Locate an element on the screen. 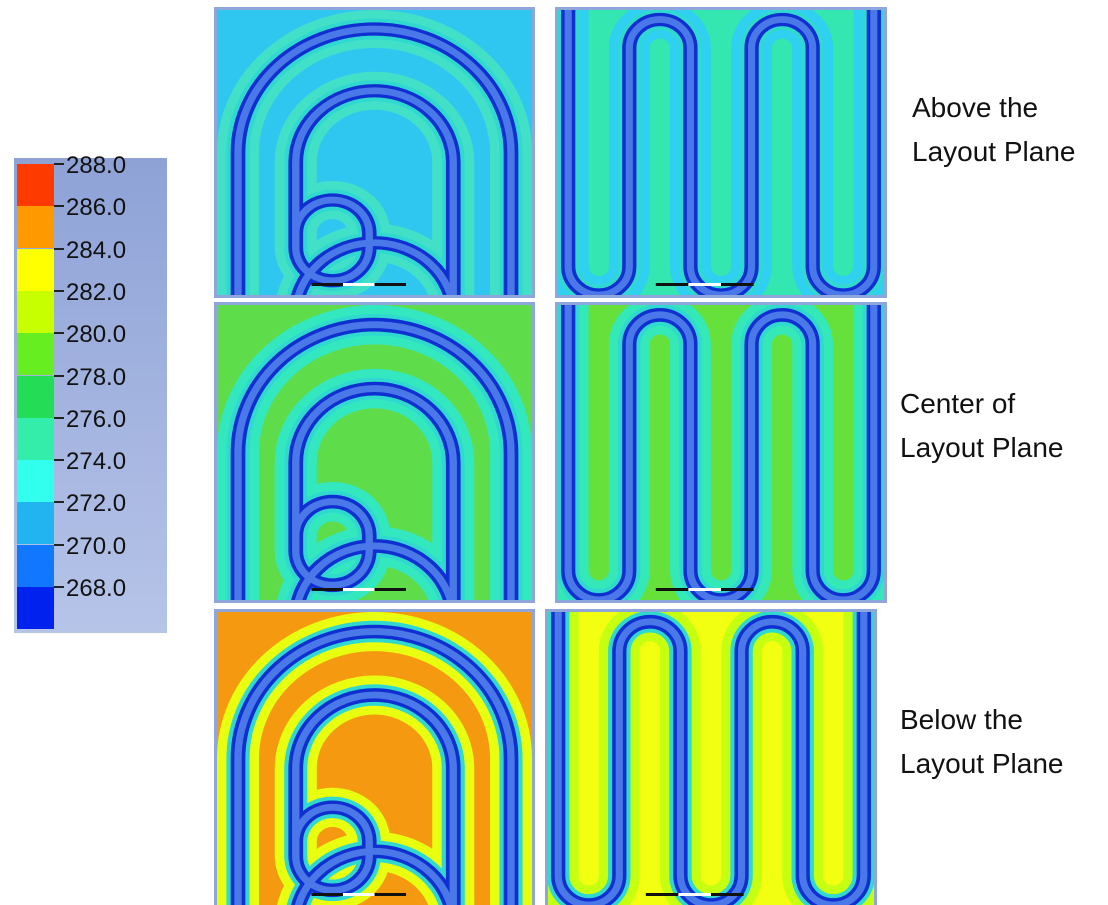  contour-panel-spiral-below is located at coordinates (374, 758).